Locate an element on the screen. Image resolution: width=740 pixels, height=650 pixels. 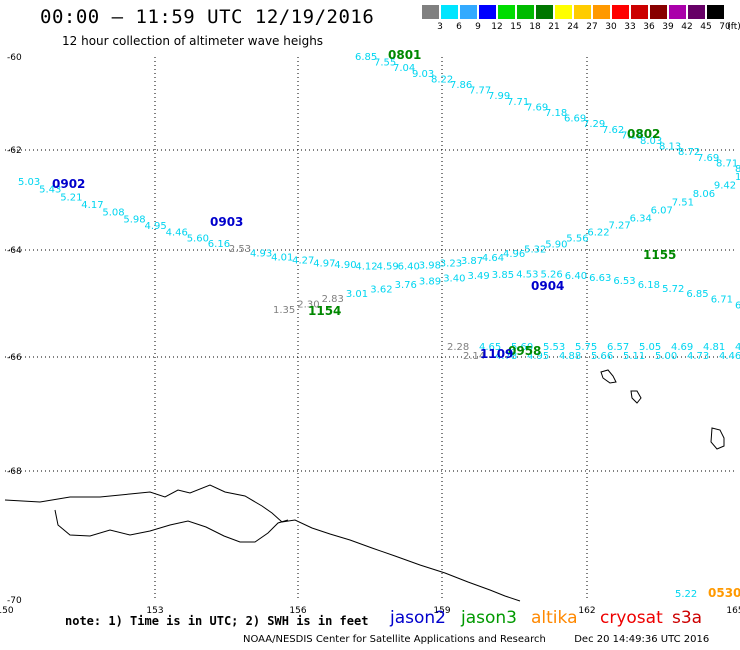
wave-height-value: 5.56 is located at coordinates (577, 239).